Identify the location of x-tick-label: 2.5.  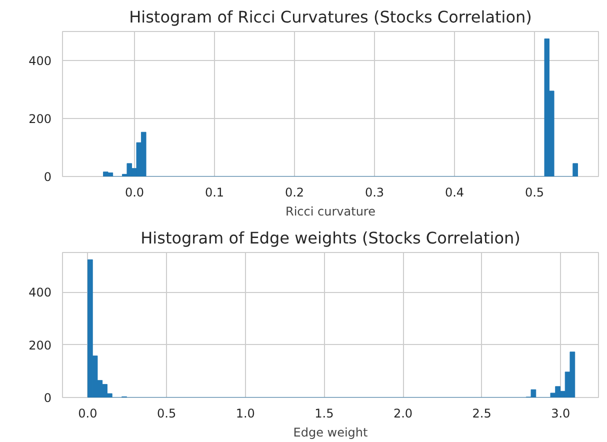
(482, 413).